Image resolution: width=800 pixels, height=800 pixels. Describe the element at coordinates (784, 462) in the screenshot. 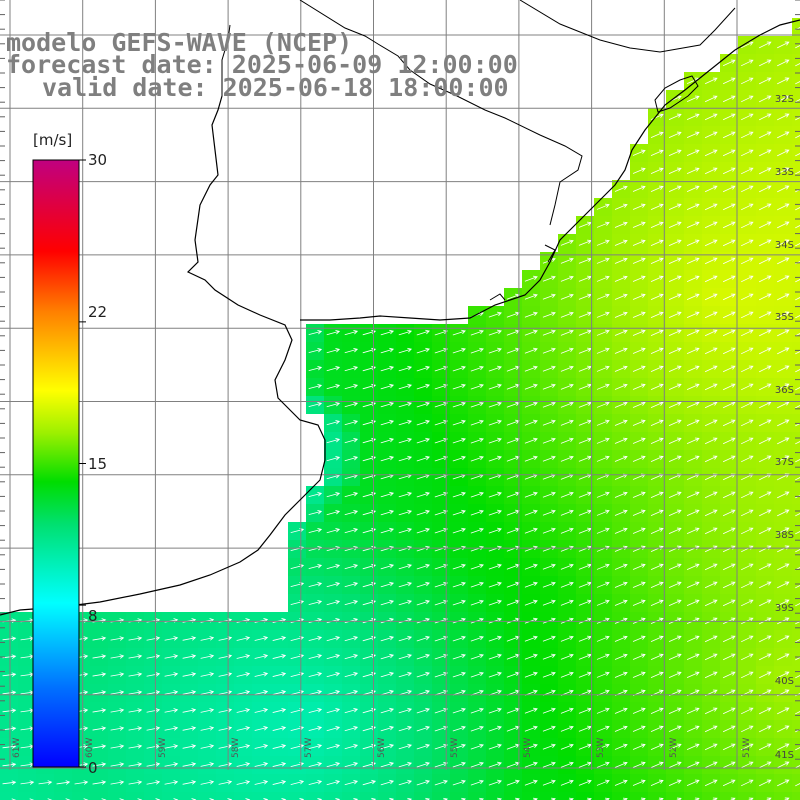

I see `lat-label: 37S` at that location.